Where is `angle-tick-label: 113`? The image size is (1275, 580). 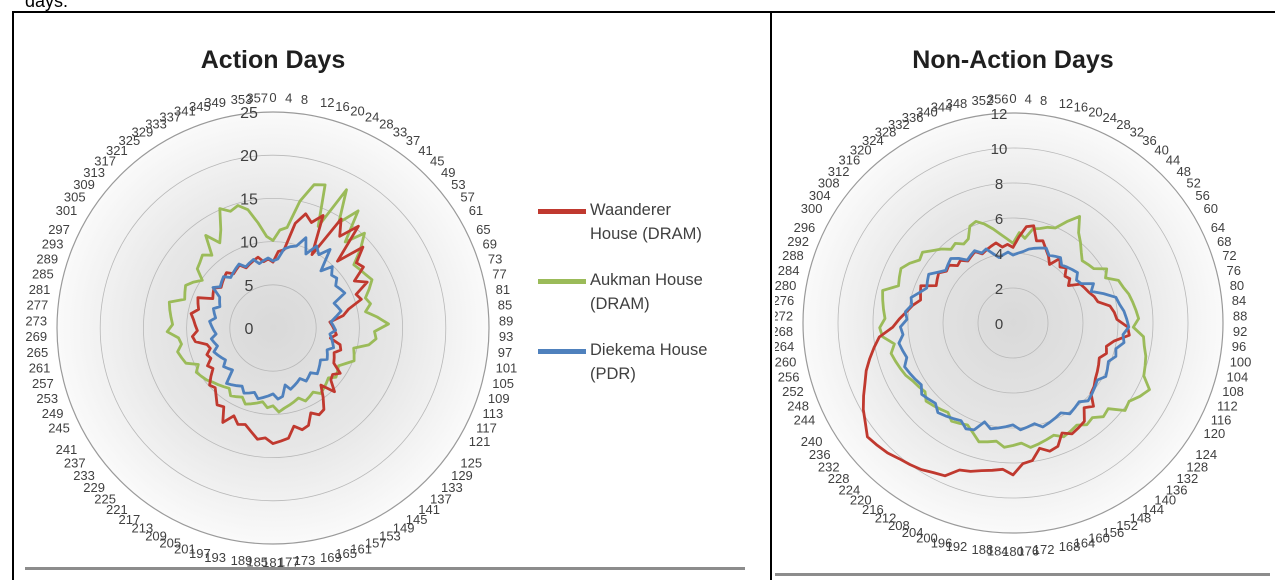 angle-tick-label: 113 is located at coordinates (493, 413).